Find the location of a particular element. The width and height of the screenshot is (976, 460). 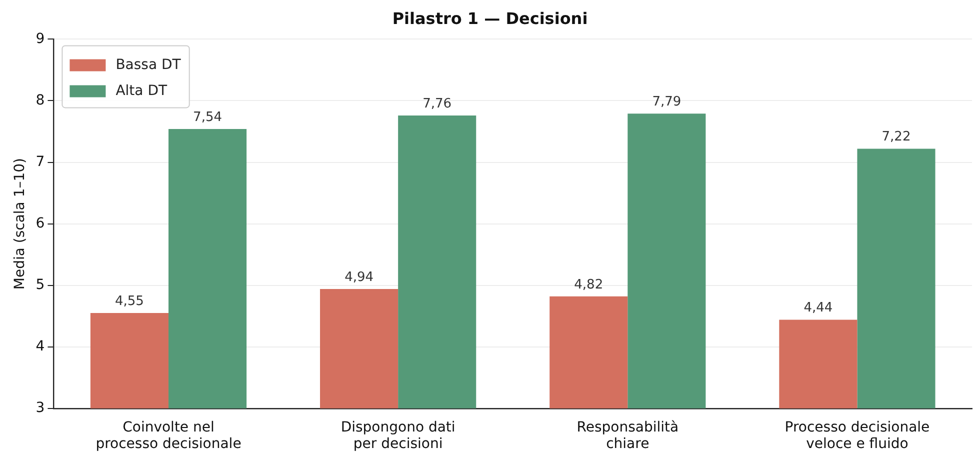

x-tick-label: Processo decisionale veloce e fluido is located at coordinates (857, 435).